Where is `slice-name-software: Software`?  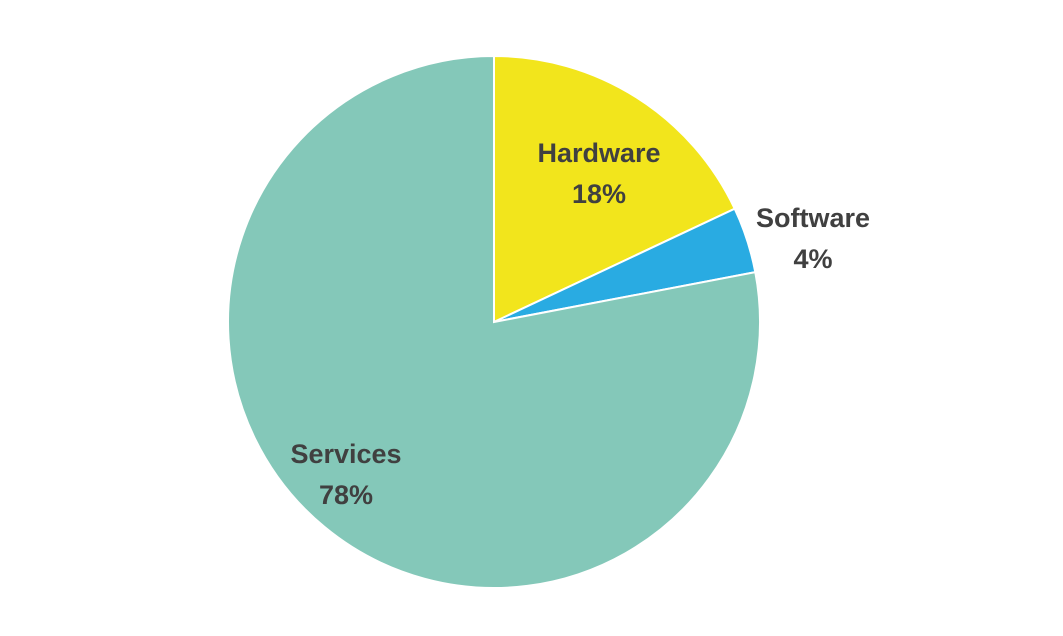
slice-name-software: Software is located at coordinates (813, 218).